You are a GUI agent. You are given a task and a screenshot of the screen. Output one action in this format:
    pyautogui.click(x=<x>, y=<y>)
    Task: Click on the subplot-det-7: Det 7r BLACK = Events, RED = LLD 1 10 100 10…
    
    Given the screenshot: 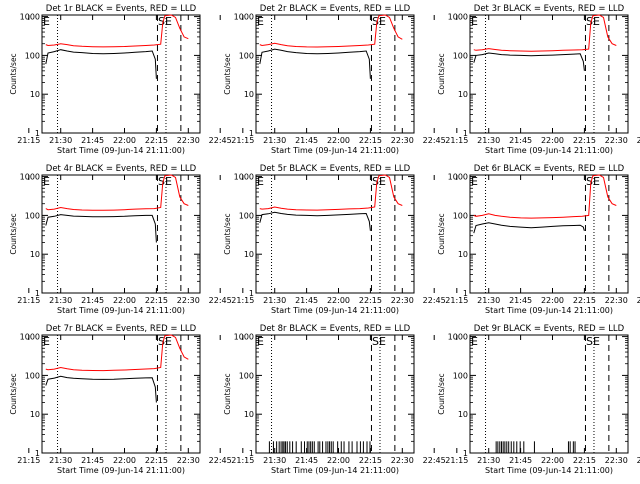 What is the action you would take?
    pyautogui.click(x=120, y=399)
    